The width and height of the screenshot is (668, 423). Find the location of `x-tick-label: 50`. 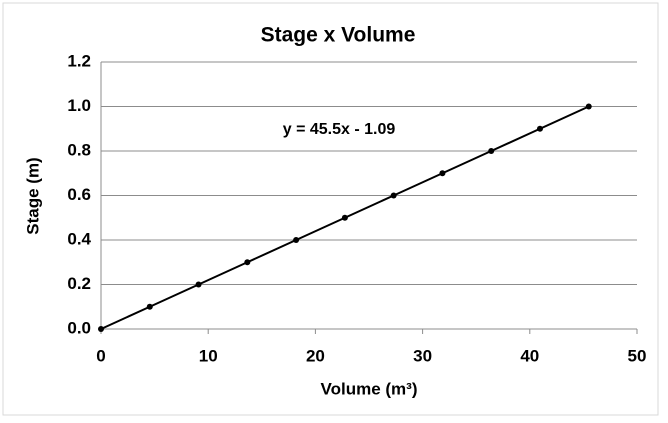

x-tick-label: 50 is located at coordinates (637, 355).